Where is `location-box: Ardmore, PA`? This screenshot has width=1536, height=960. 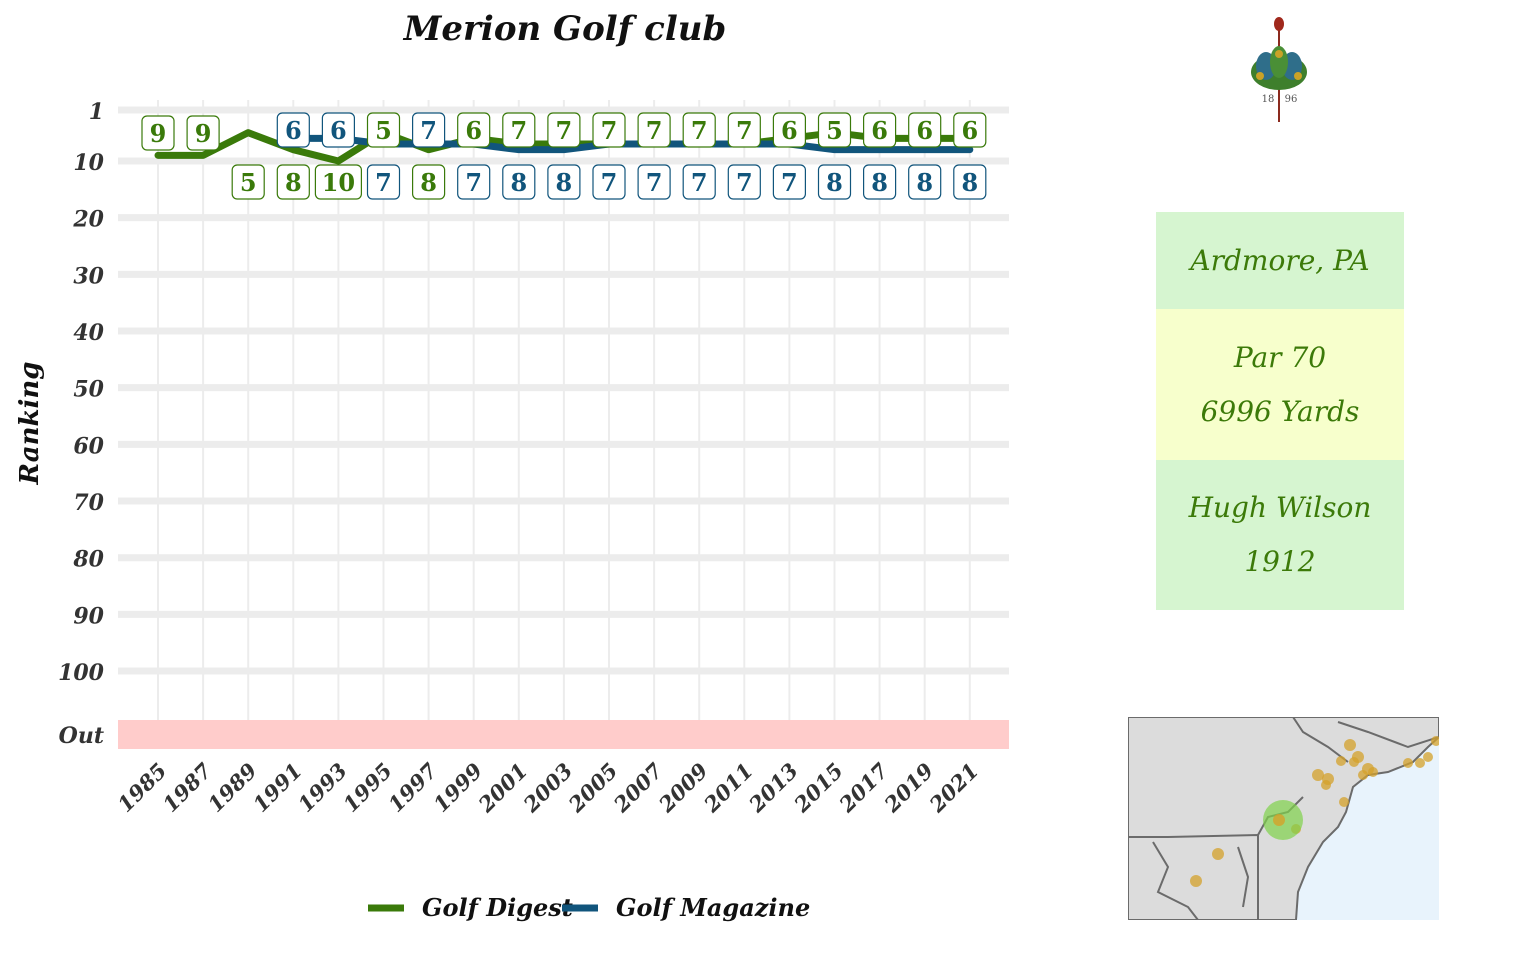
location-box: Ardmore, PA is located at coordinates (1280, 260).